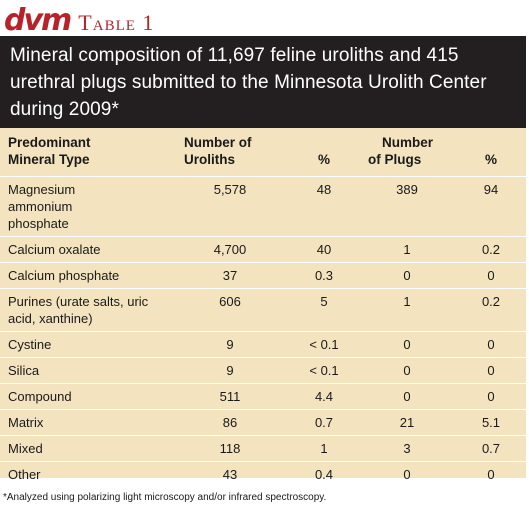  I want to click on cell-mineral-type: Silica, so click(85, 370).